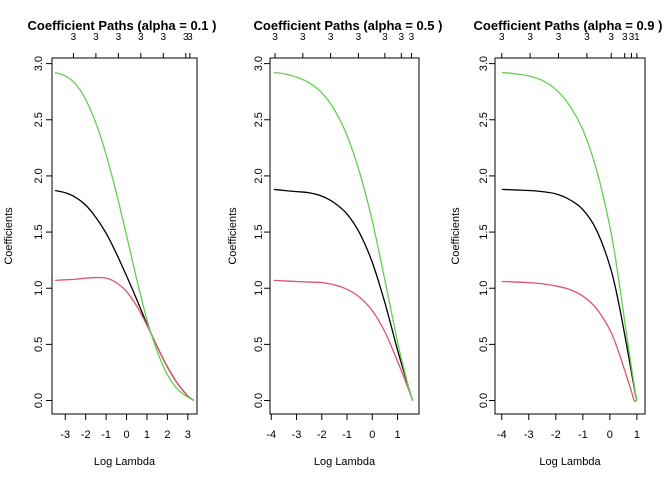 The height and width of the screenshot is (485, 672). Describe the element at coordinates (188, 435) in the screenshot. I see `x-tick-label: 3` at that location.